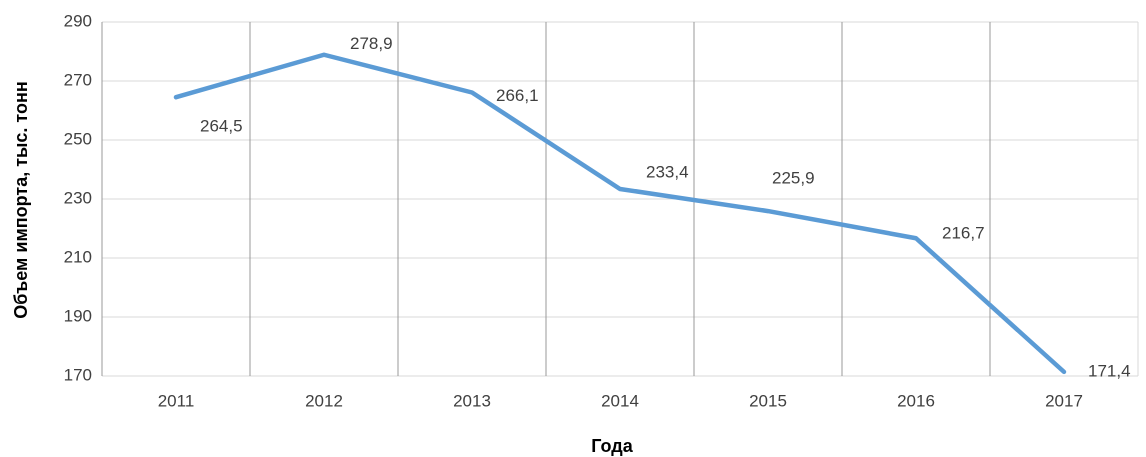  I want to click on x-tick-label: 2014, so click(620, 400).